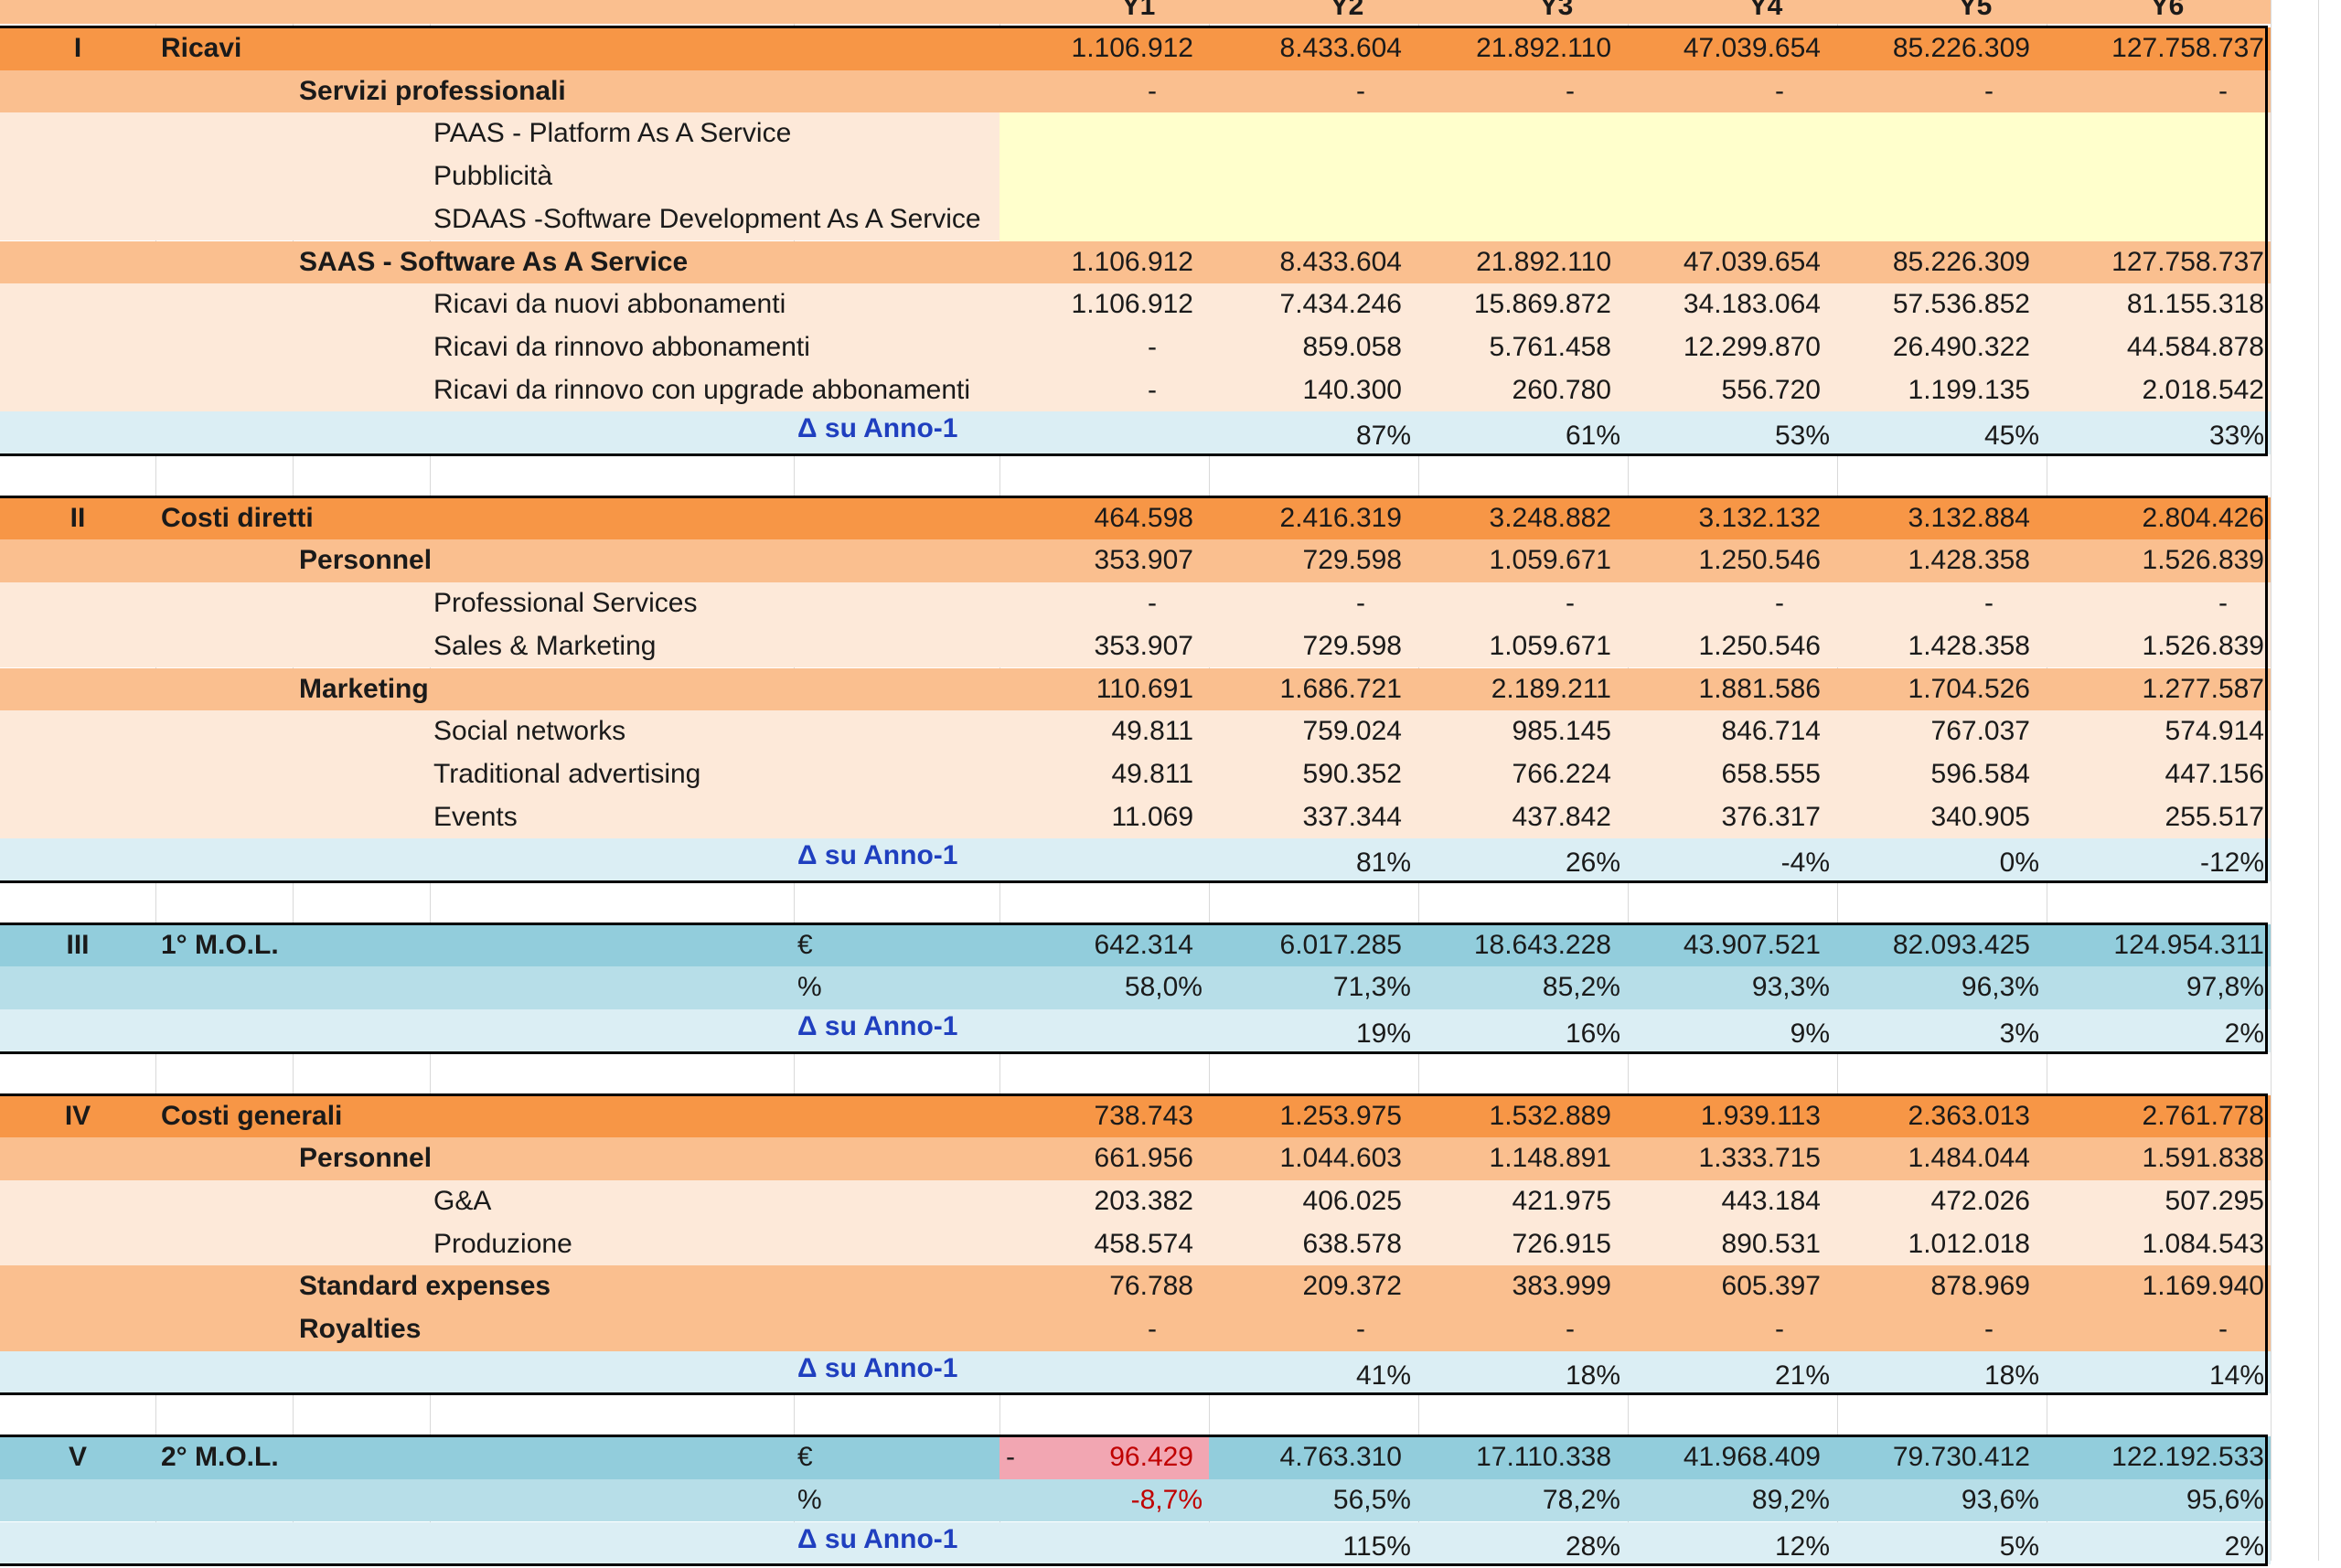 The width and height of the screenshot is (2341, 1568). What do you see at coordinates (1933, 1158) in the screenshot?
I see `line-item-value-y5: 1.484.044` at bounding box center [1933, 1158].